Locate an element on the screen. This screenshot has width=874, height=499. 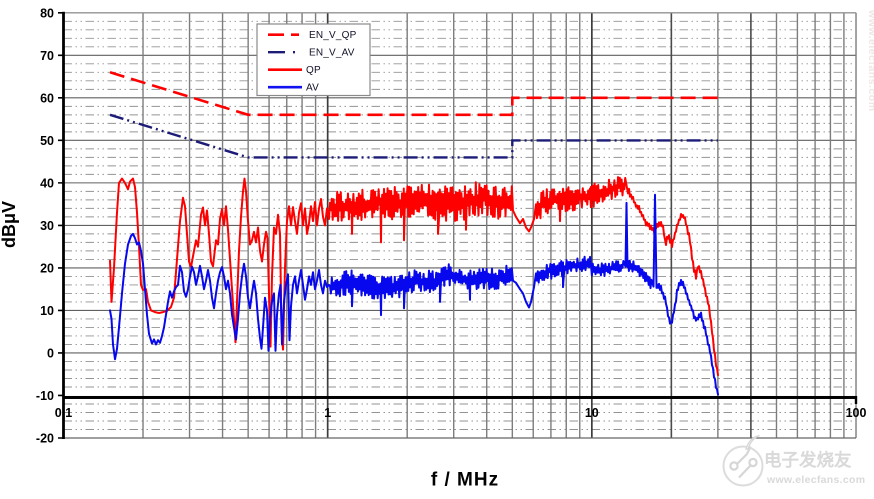
svg-text: dBμV is located at coordinates (9, 224).